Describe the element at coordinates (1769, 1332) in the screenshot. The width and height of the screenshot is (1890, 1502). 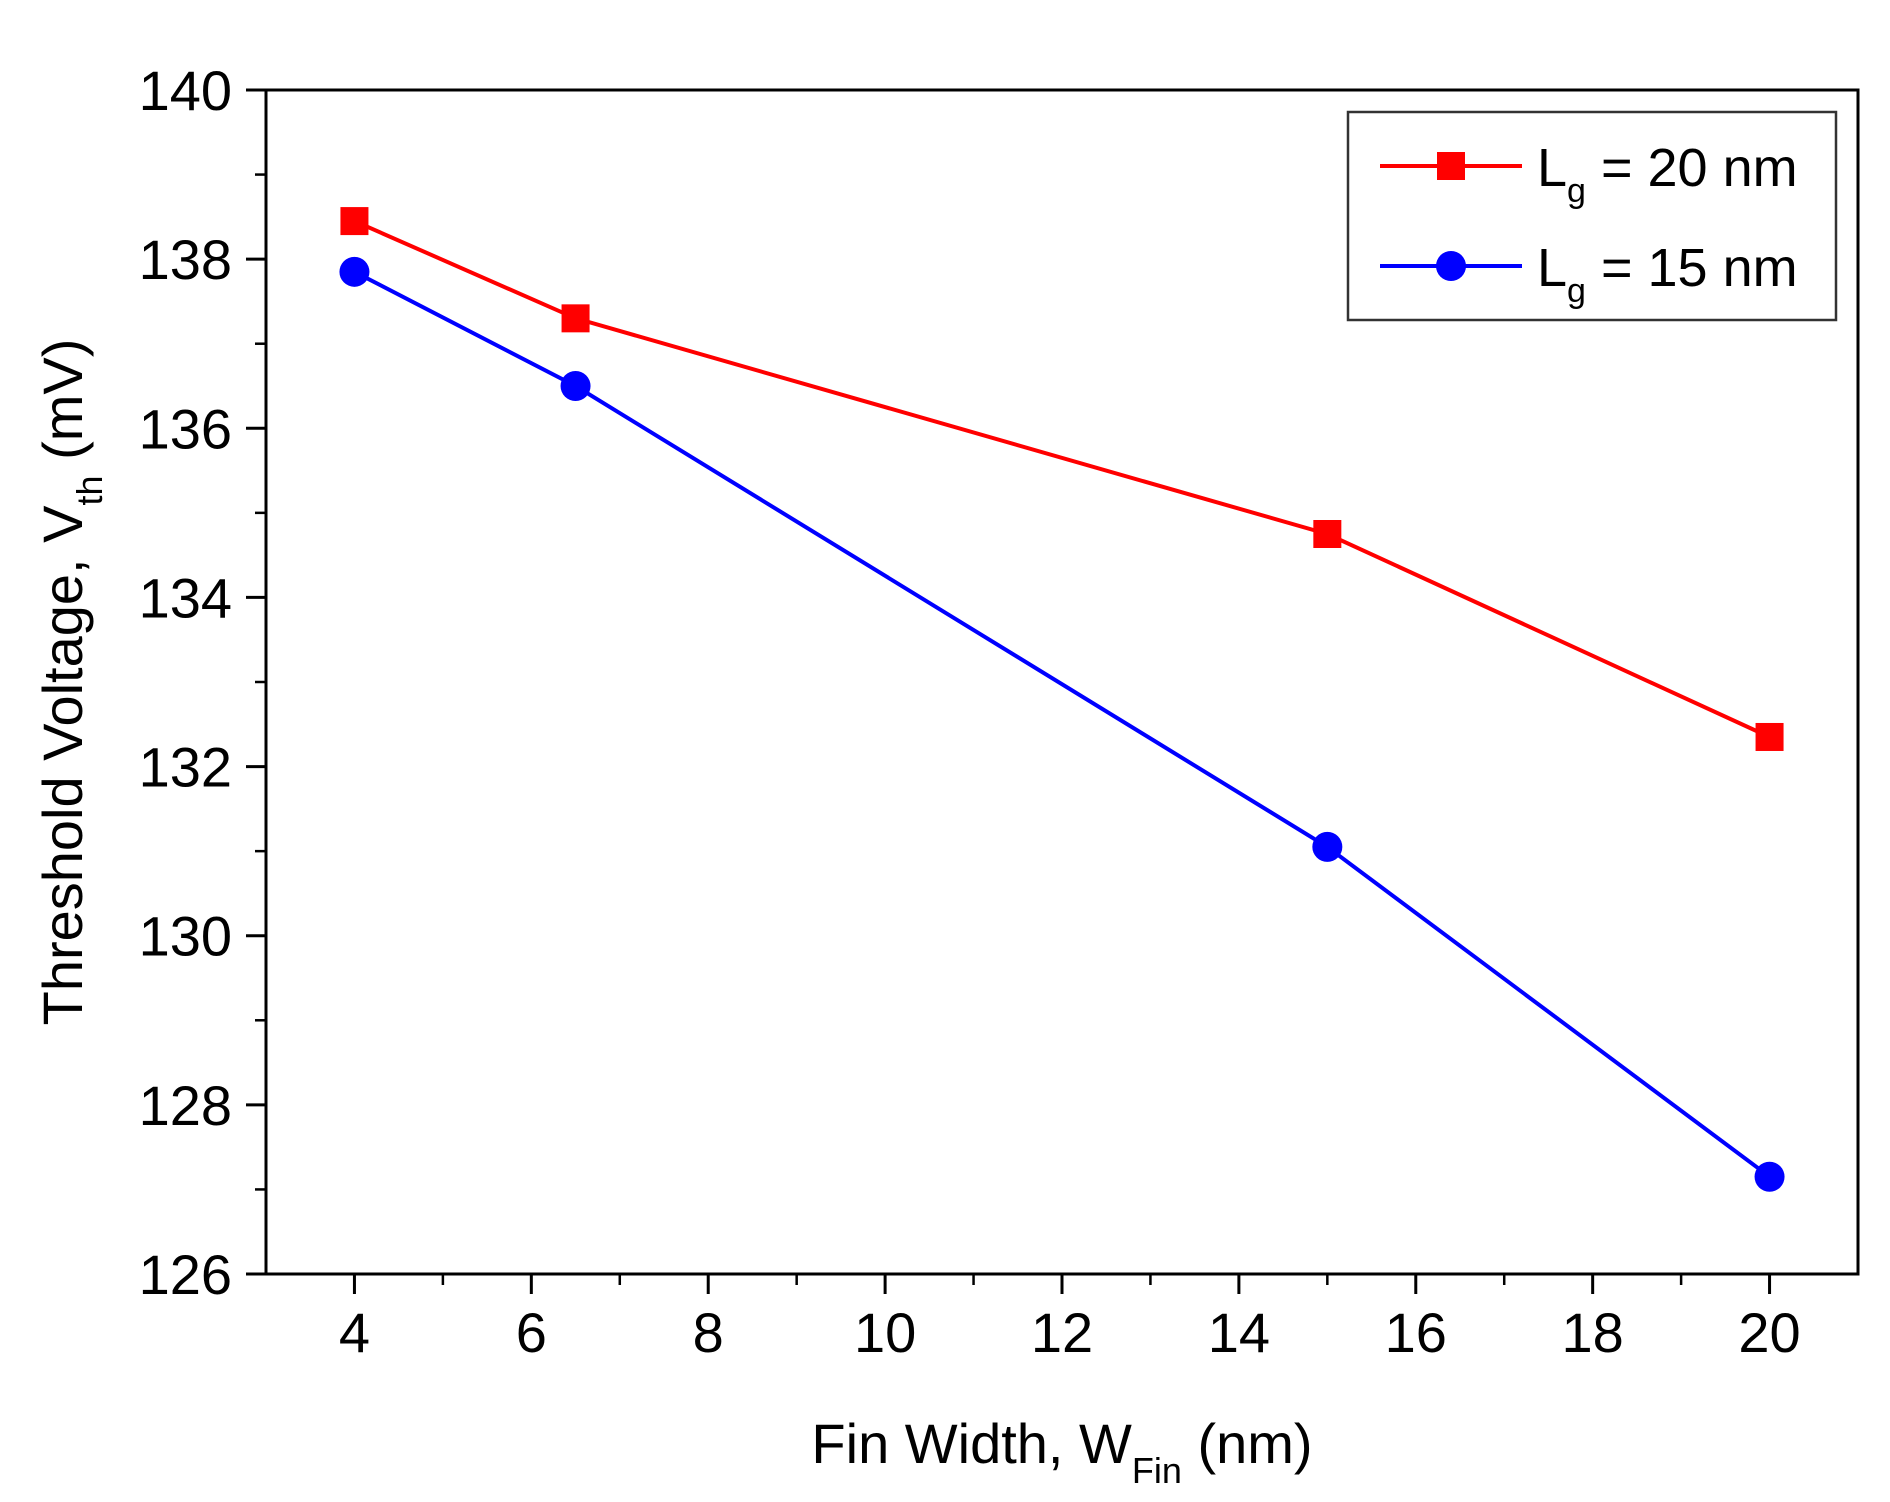
I see `x-tick-label-20: 20` at that location.